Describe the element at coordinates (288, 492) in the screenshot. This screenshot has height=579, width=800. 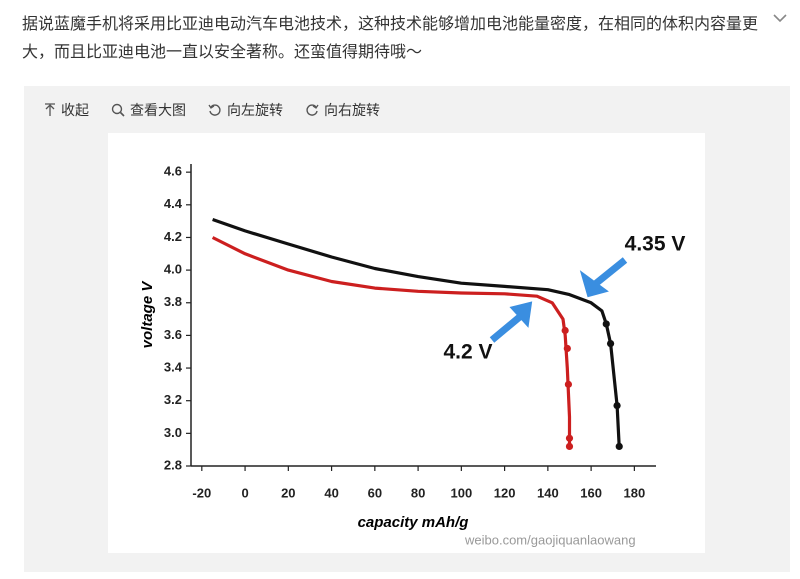
I see `x-tick-label: 20` at that location.